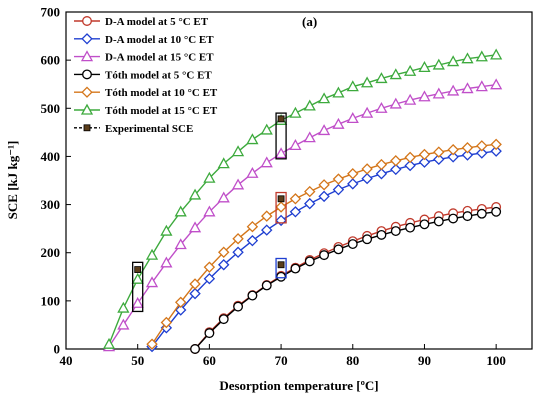 Image resolution: width=550 pixels, height=401 pixels. I want to click on y-tick-label-7: 700, so click(51, 12).